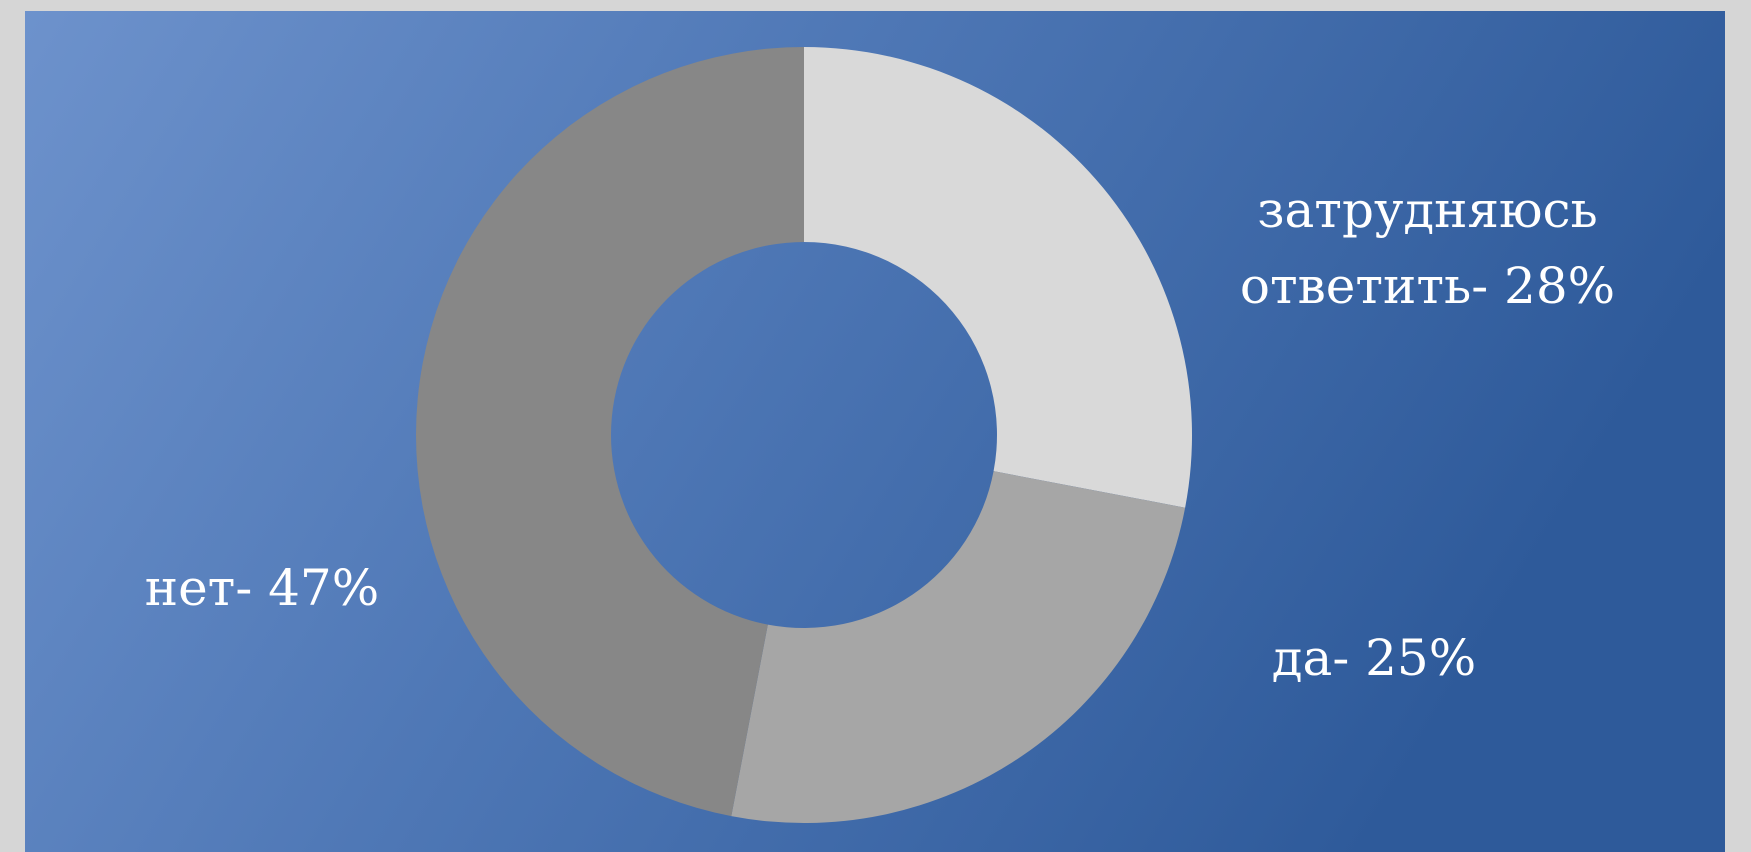  What do you see at coordinates (1374, 658) in the screenshot?
I see `slice-label: да- 25%` at bounding box center [1374, 658].